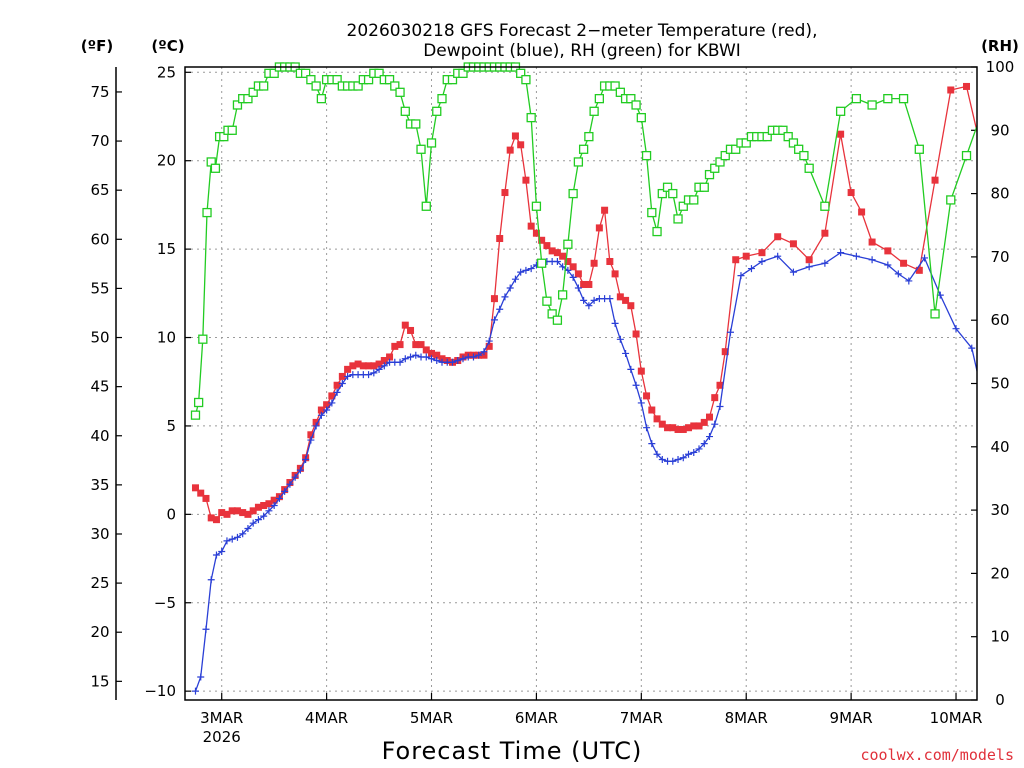 The height and width of the screenshot is (768, 1024). Describe the element at coordinates (167, 381) in the screenshot. I see `celsius-axis: −10 −5 0 5 10 15 20 25` at that location.